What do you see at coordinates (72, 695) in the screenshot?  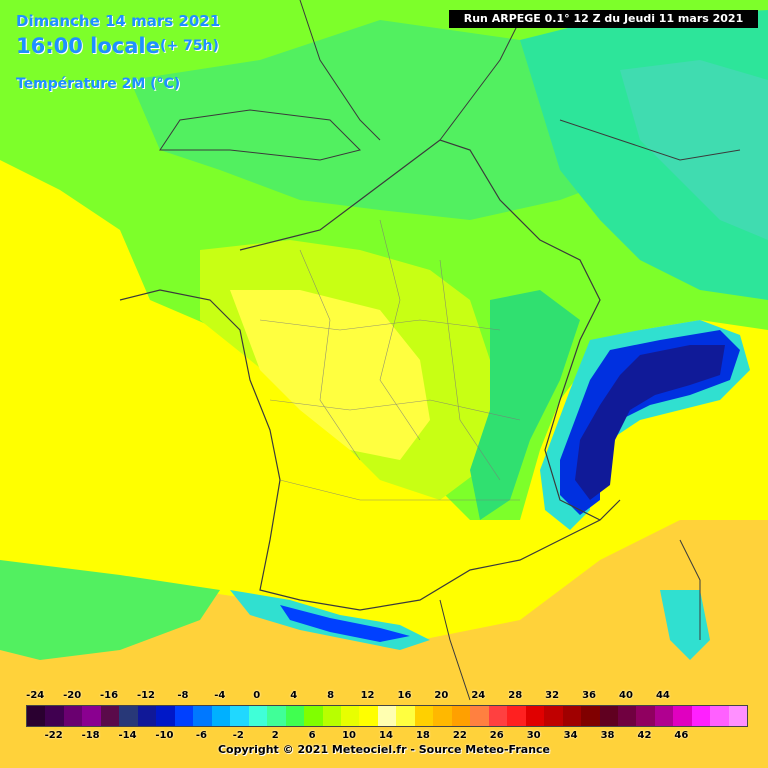 I see `scale-label-top: -20` at bounding box center [72, 695].